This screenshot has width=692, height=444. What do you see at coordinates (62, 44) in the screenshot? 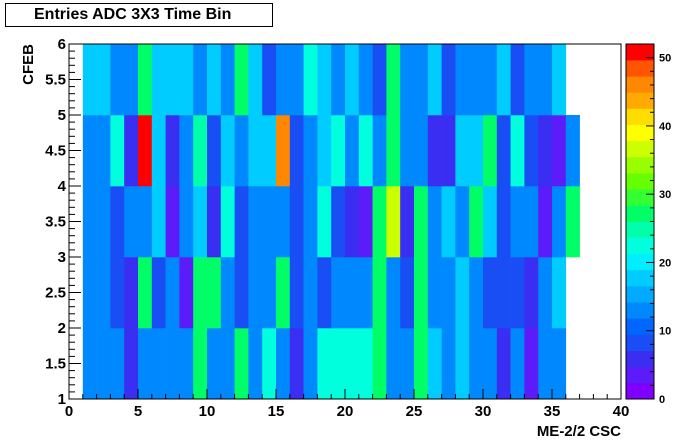
I see `y-tick-label: 6` at bounding box center [62, 44].